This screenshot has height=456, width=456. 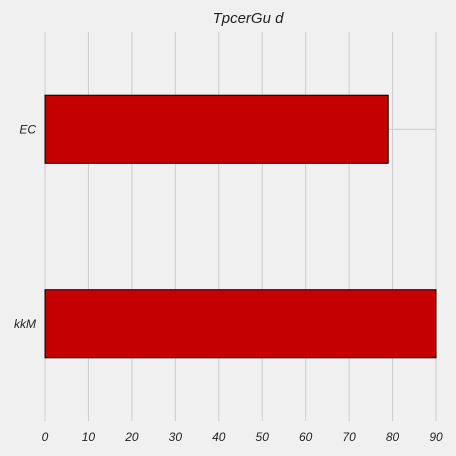 I want to click on bar-ec, so click(x=216, y=129).